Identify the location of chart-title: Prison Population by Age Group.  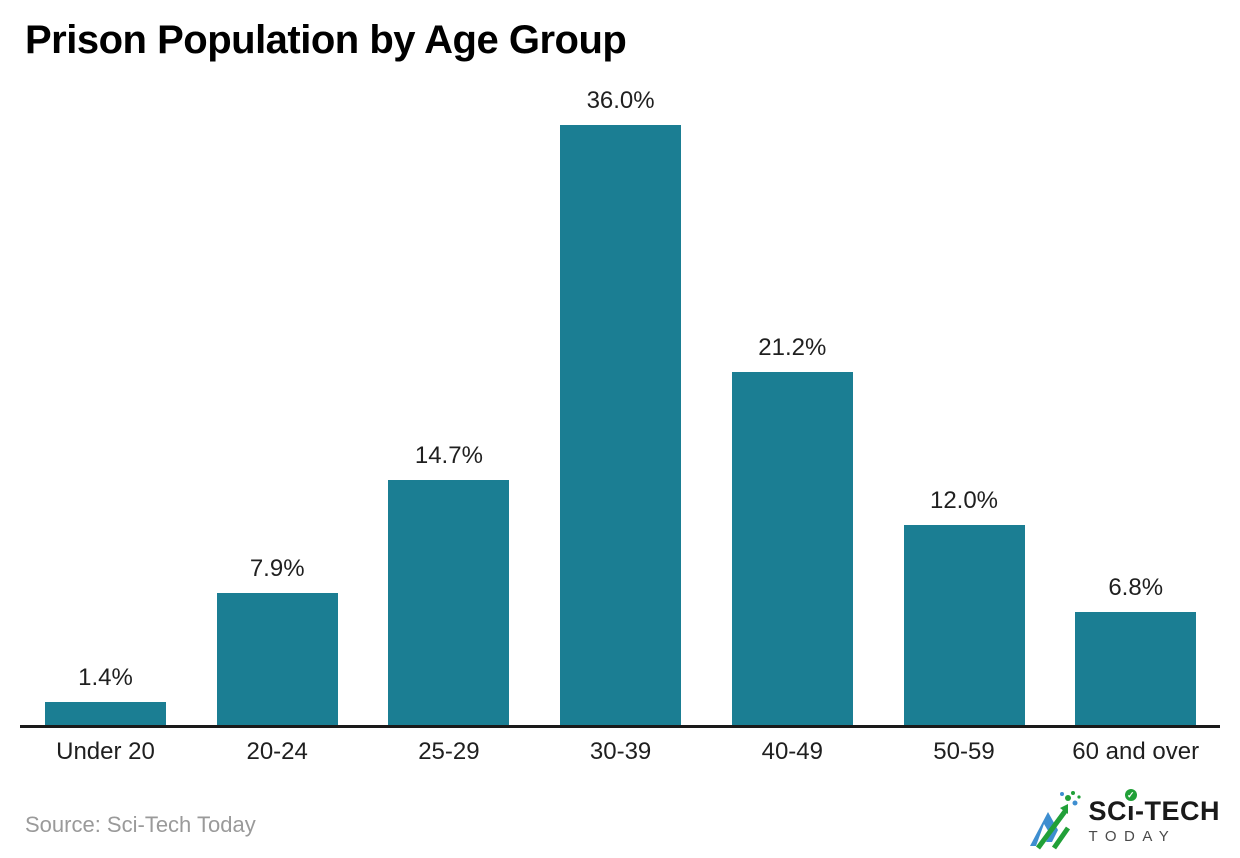
(326, 40).